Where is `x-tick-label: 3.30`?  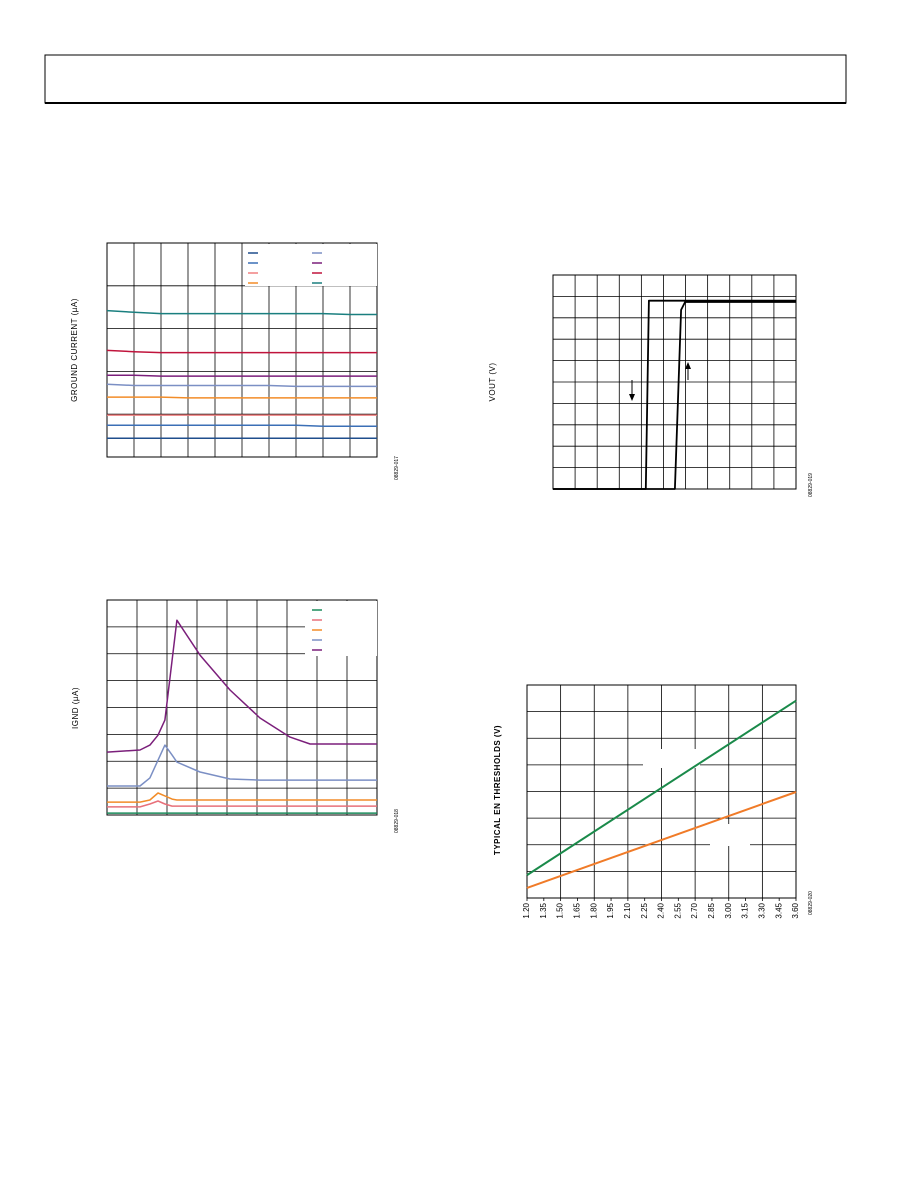
x-tick-label: 3.30 is located at coordinates (761, 910).